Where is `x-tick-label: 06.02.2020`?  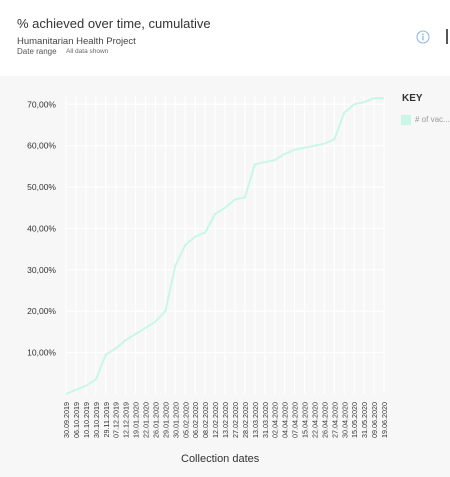 x-tick-label: 06.02.2020 is located at coordinates (195, 420).